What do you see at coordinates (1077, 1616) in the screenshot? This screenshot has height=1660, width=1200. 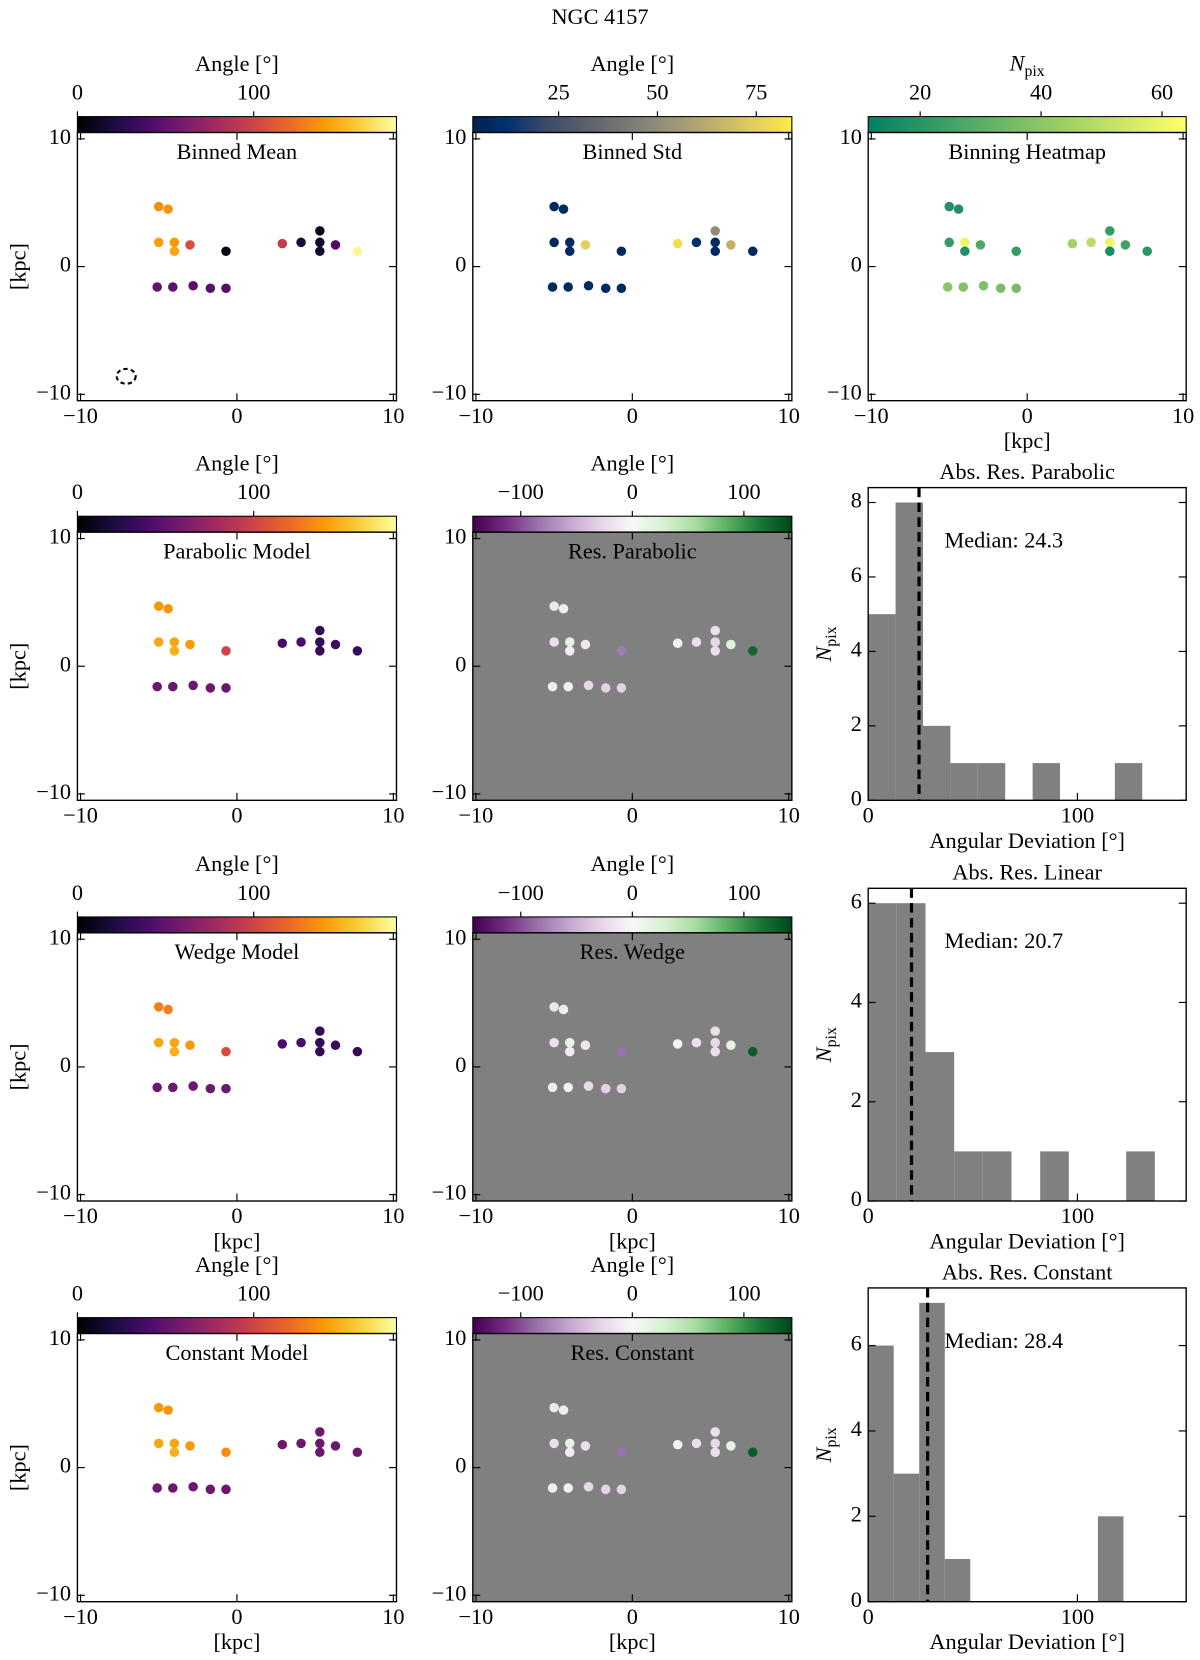 I see `x-tick-label: 100` at bounding box center [1077, 1616].